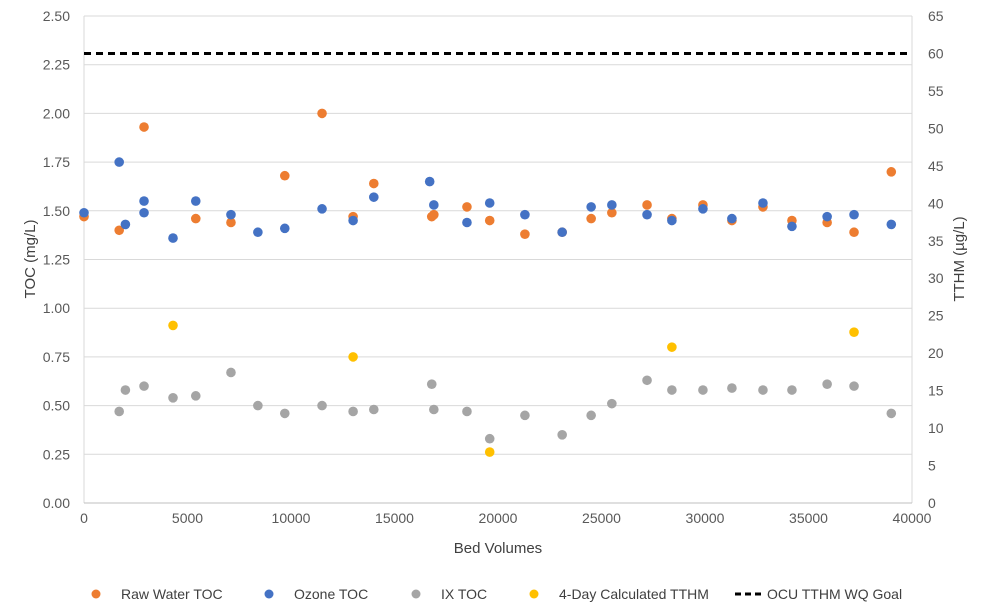  What do you see at coordinates (601, 518) in the screenshot?
I see `x-tick-label: 25000` at bounding box center [601, 518].